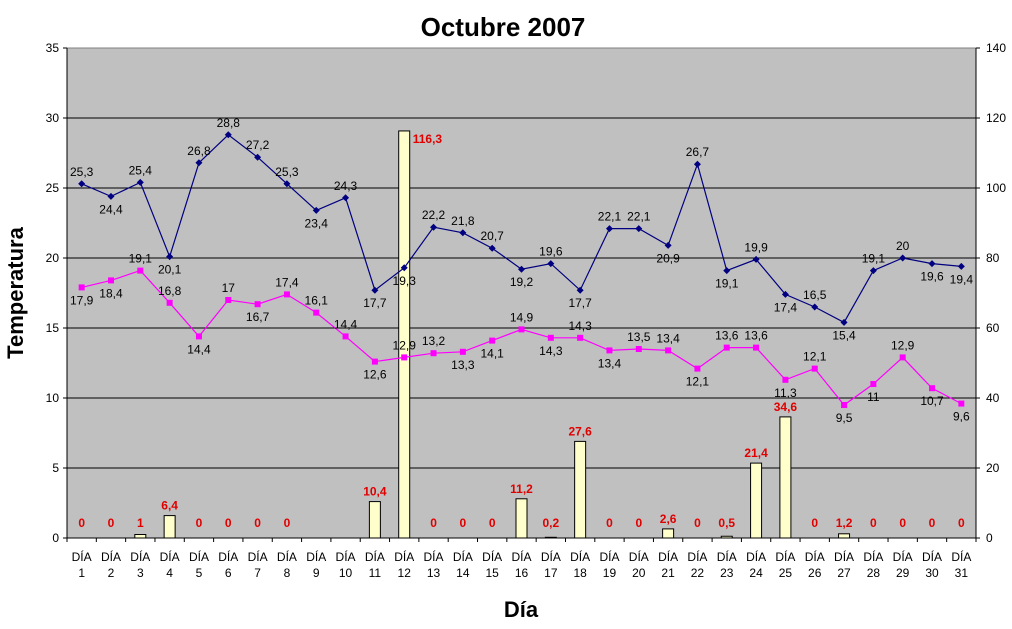 The height and width of the screenshot is (629, 1012). What do you see at coordinates (522, 317) in the screenshot?
I see `min-label: 14,9` at bounding box center [522, 317].